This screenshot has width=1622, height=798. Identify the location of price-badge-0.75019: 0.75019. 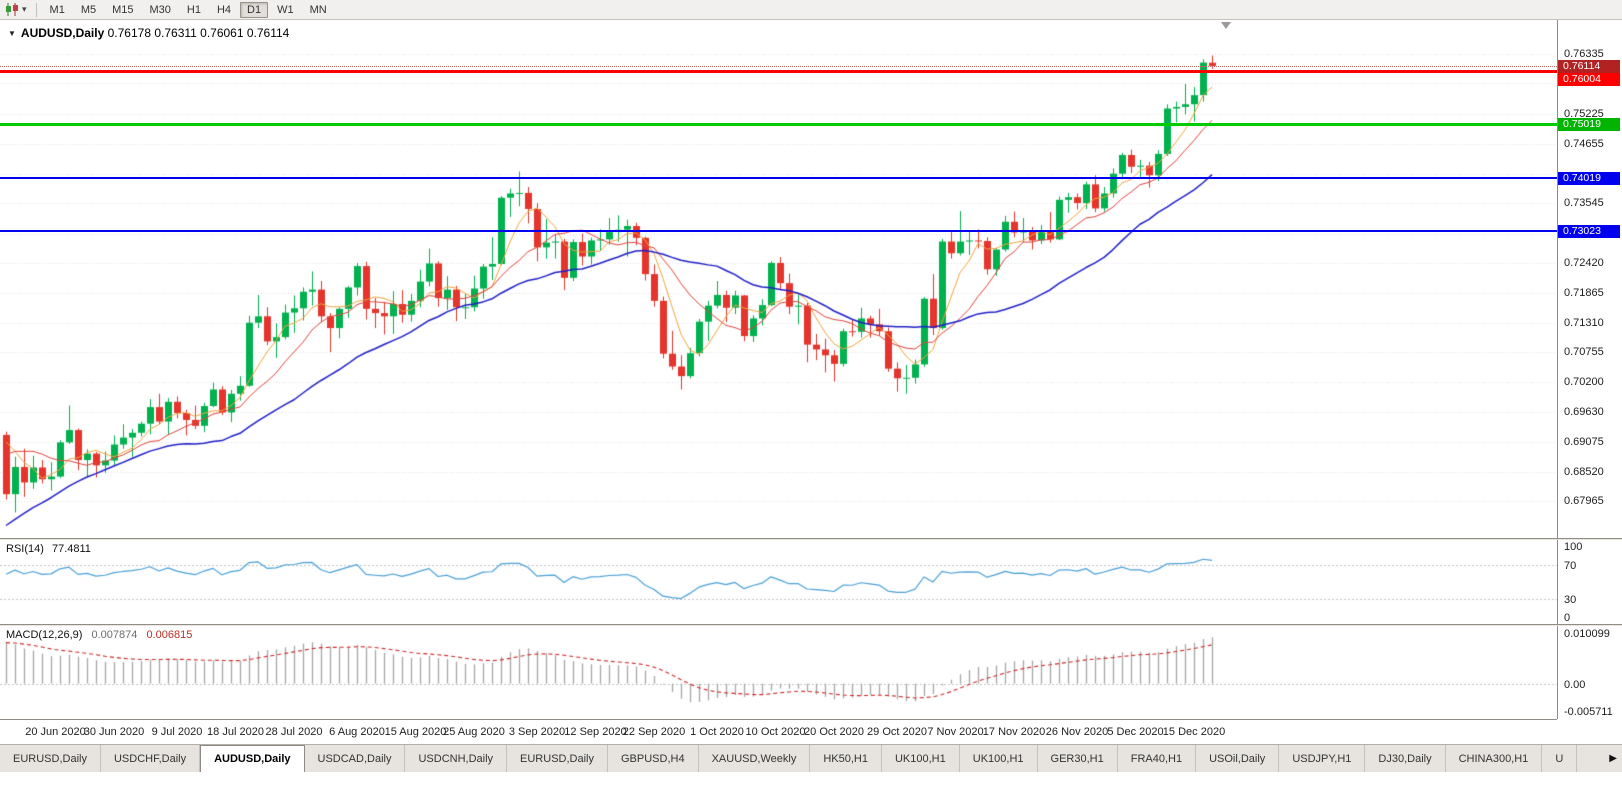
(1589, 125).